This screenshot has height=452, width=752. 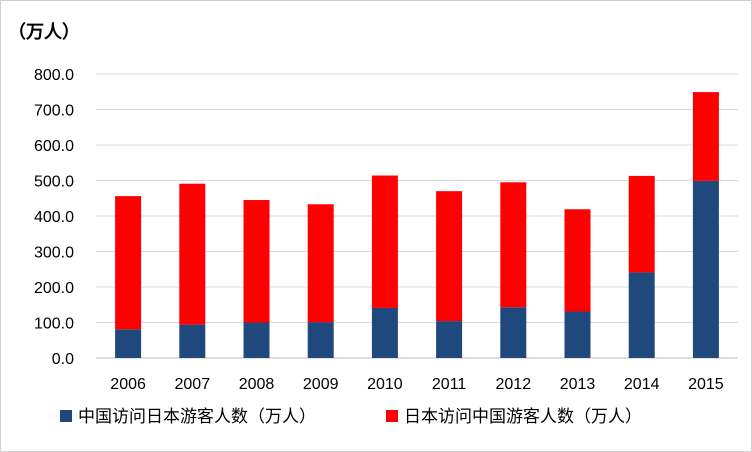 What do you see at coordinates (128, 384) in the screenshot?
I see `x-tick-label: 2006` at bounding box center [128, 384].